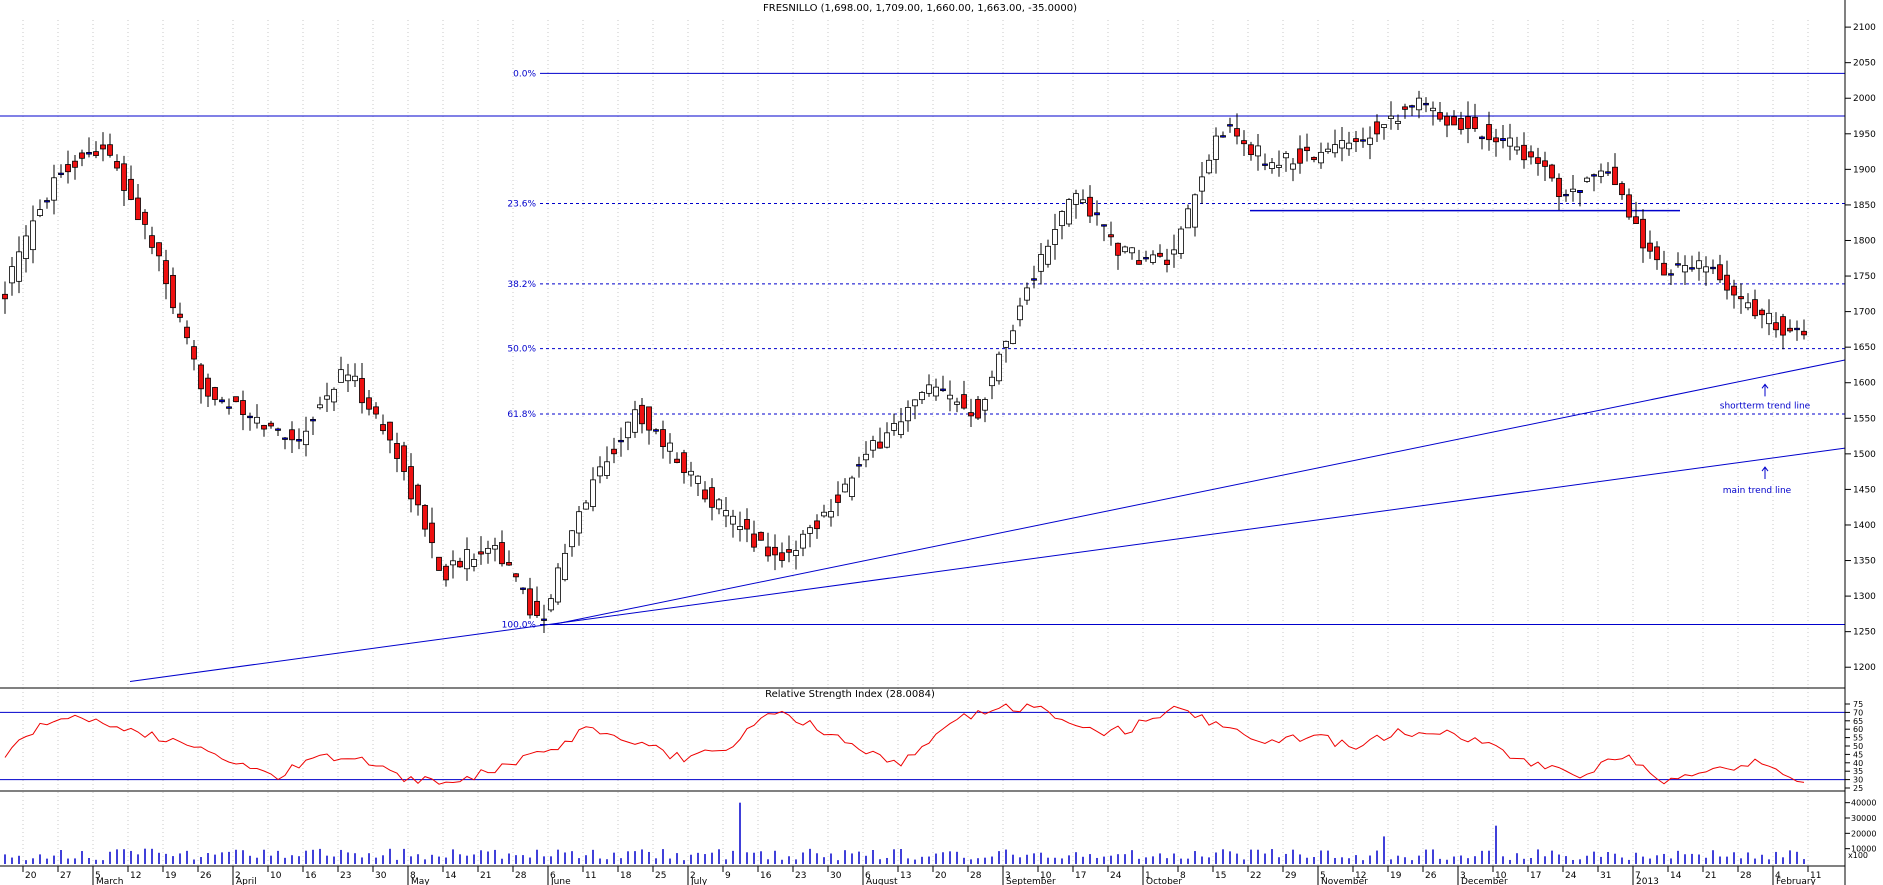  Describe the element at coordinates (521, 285) in the screenshot. I see `fibonacci-level-label: 38.2%` at that location.